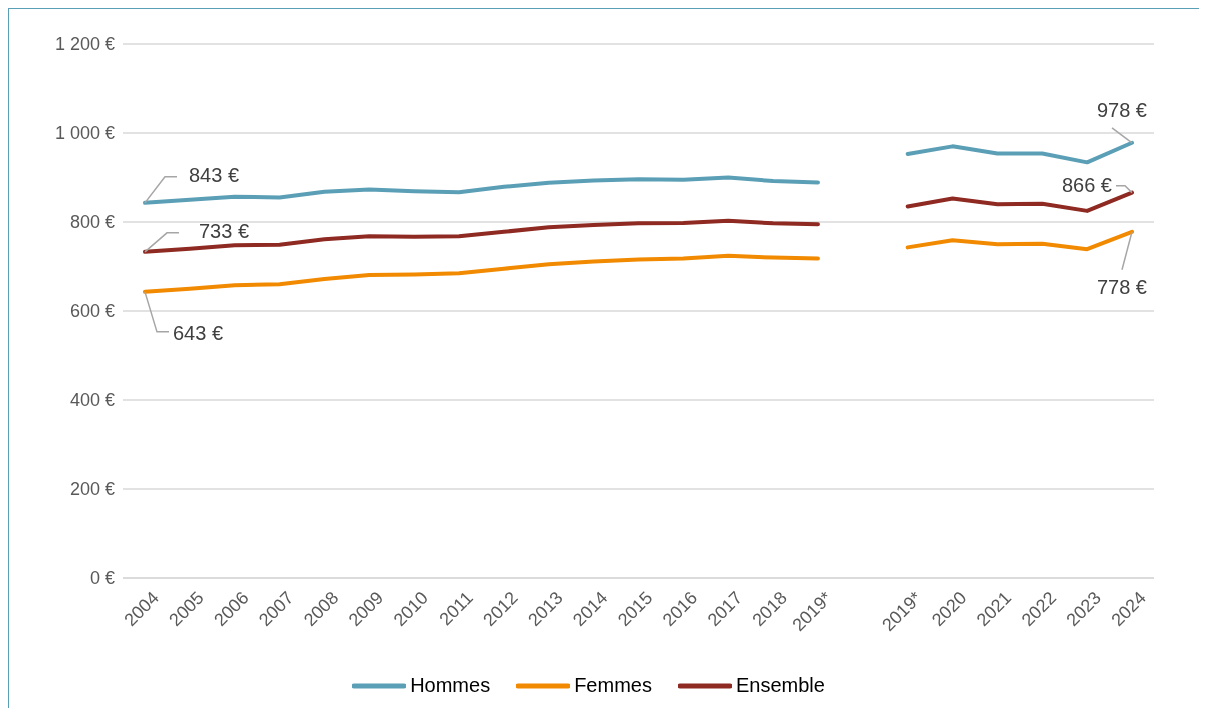 The height and width of the screenshot is (708, 1206). What do you see at coordinates (92, 311) in the screenshot?
I see `y-tick-label: 600 €` at bounding box center [92, 311].